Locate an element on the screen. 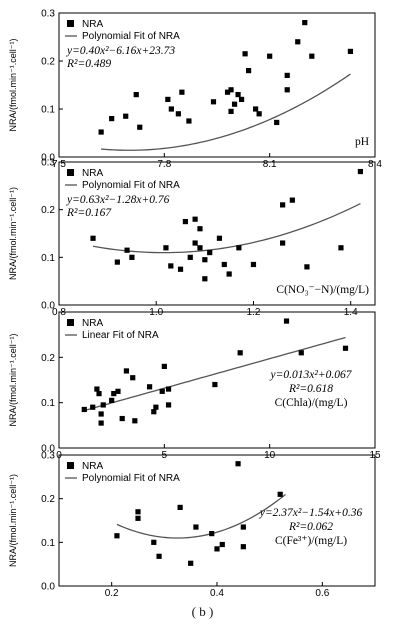 Image resolution: width=405 pixels, height=632 pixels. x-axis-label: C(Chla)/(mg/L) is located at coordinates (311, 403).